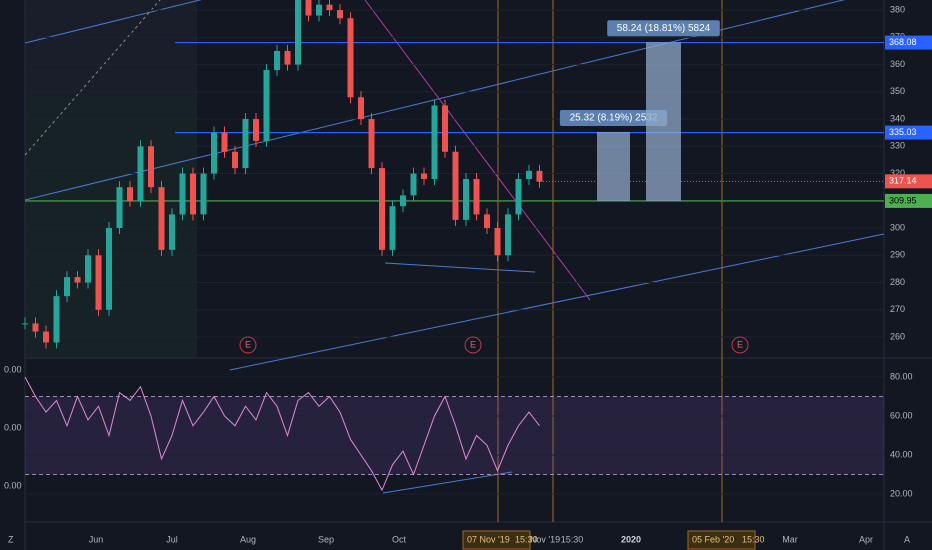 Image resolution: width=932 pixels, height=550 pixels. Describe the element at coordinates (613, 166) in the screenshot. I see `measure-box` at that location.